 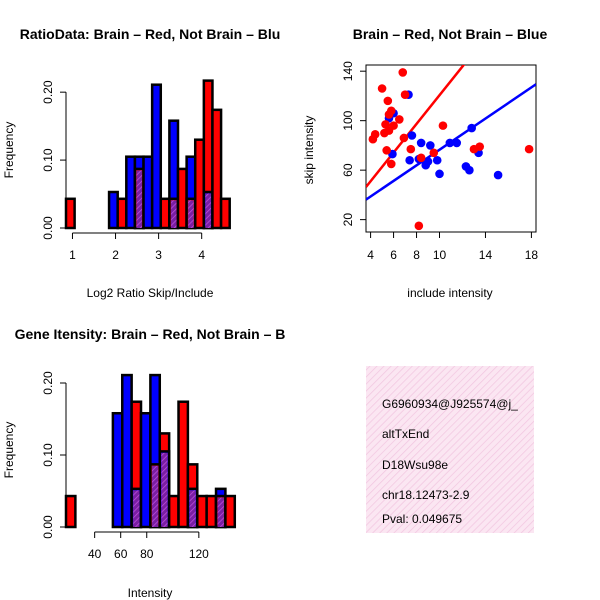 I want to click on intensity-axes: 0.00 0.10 0.20 40 60 80 120, so click(x=125, y=466).